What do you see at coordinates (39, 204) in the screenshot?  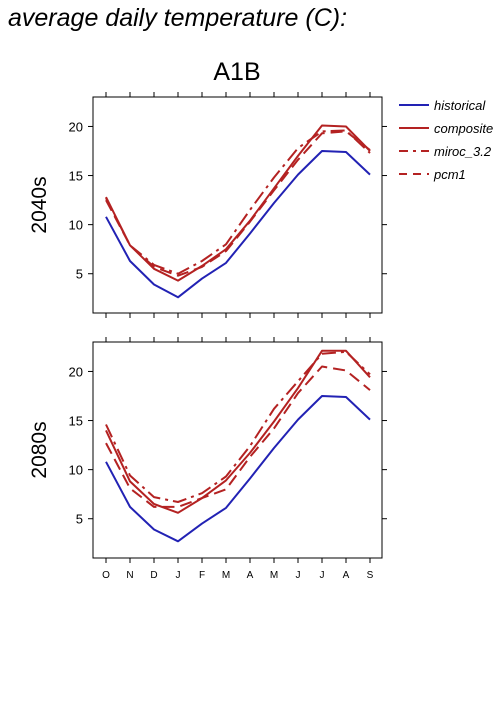 I see `y-axis-label: 2040s` at bounding box center [39, 204].